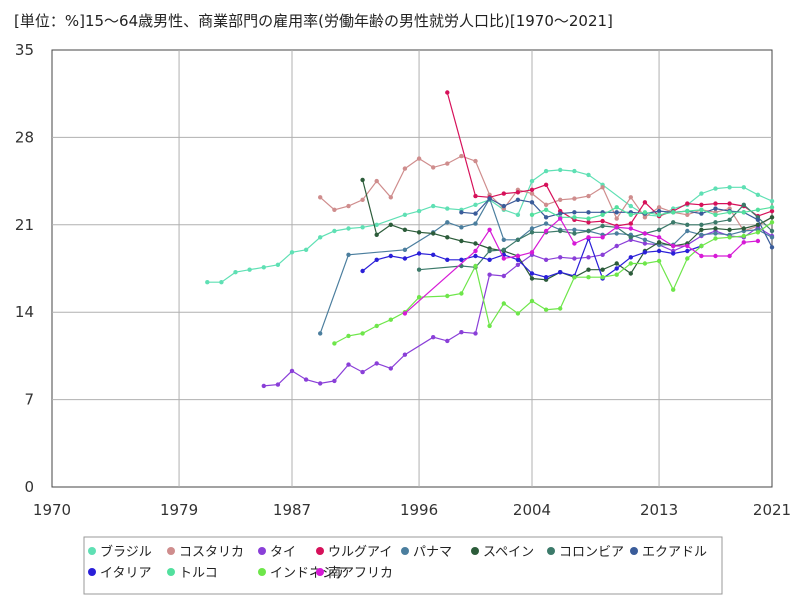 The image size is (800, 600). I want to click on x-tick-label: 1987, so click(292, 510).